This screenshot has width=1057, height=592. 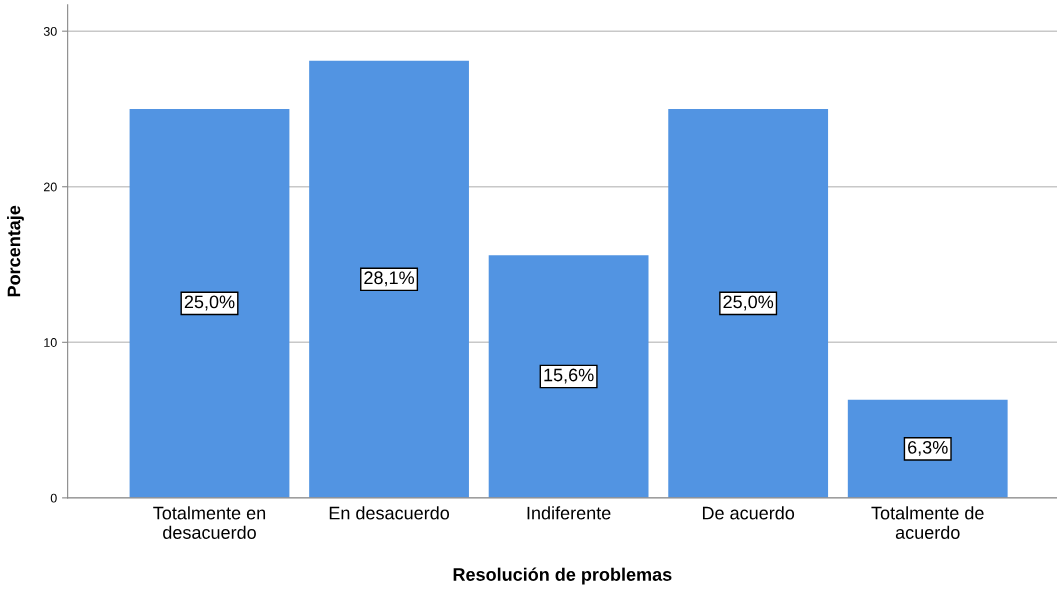 I want to click on y-tick-label: 10, so click(x=50, y=342).